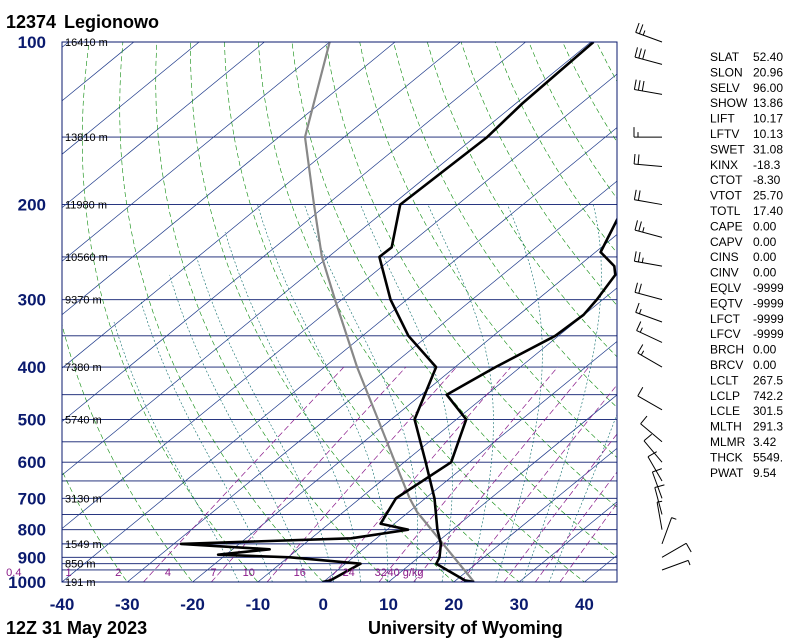 Image resolution: width=800 pixels, height=640 pixels. Describe the element at coordinates (131, 98) in the screenshot. I see `isotherm--120` at that location.